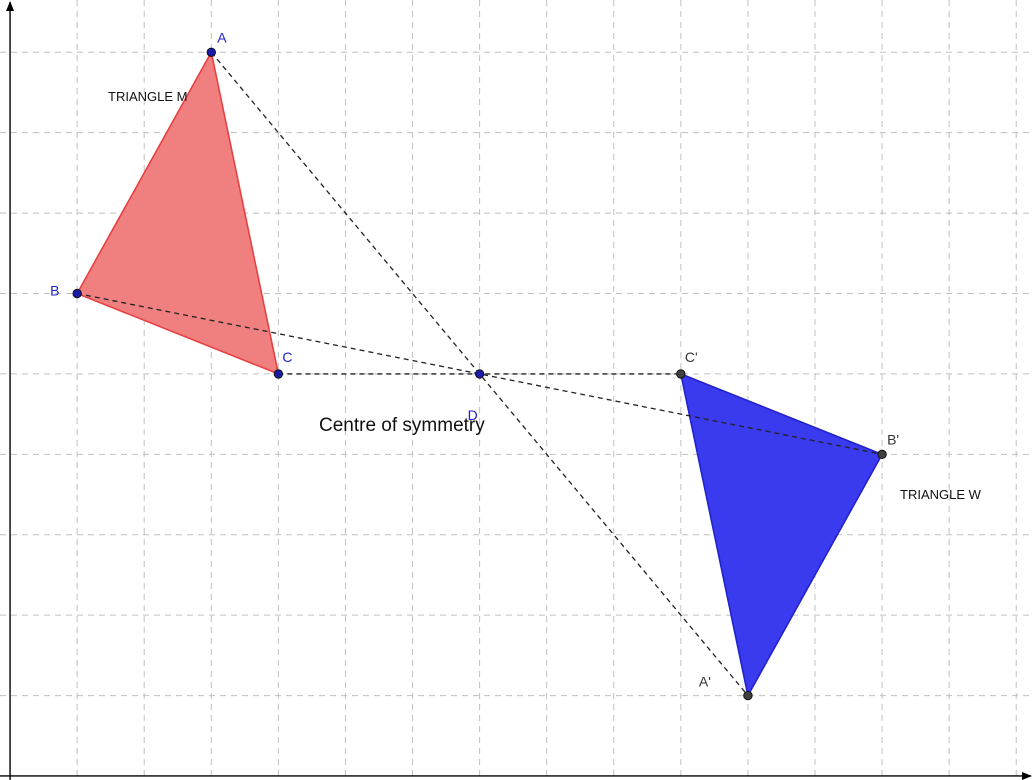  Describe the element at coordinates (473, 415) in the screenshot. I see `point-label-d: D` at that location.